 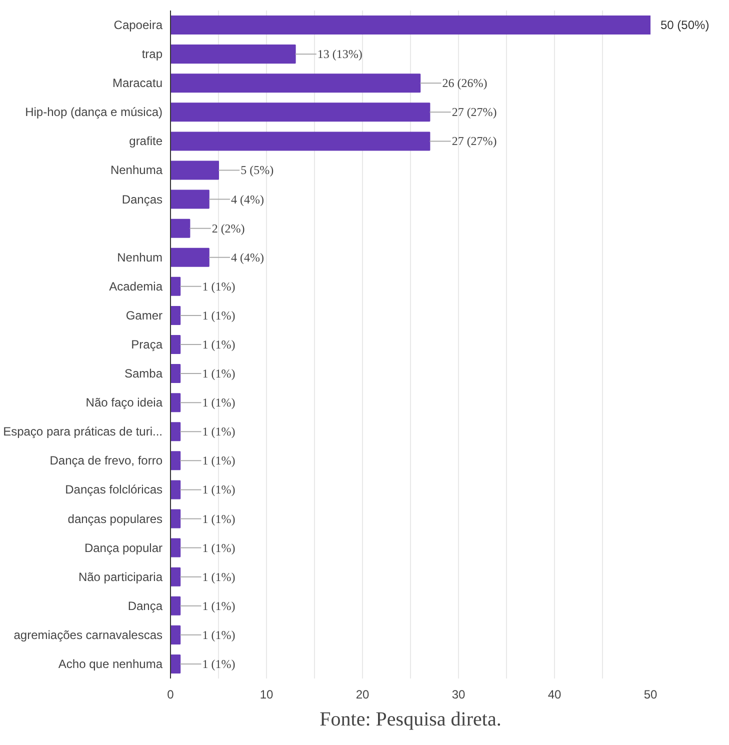 What do you see at coordinates (555, 695) in the screenshot?
I see `x-tick-label: 40` at bounding box center [555, 695].